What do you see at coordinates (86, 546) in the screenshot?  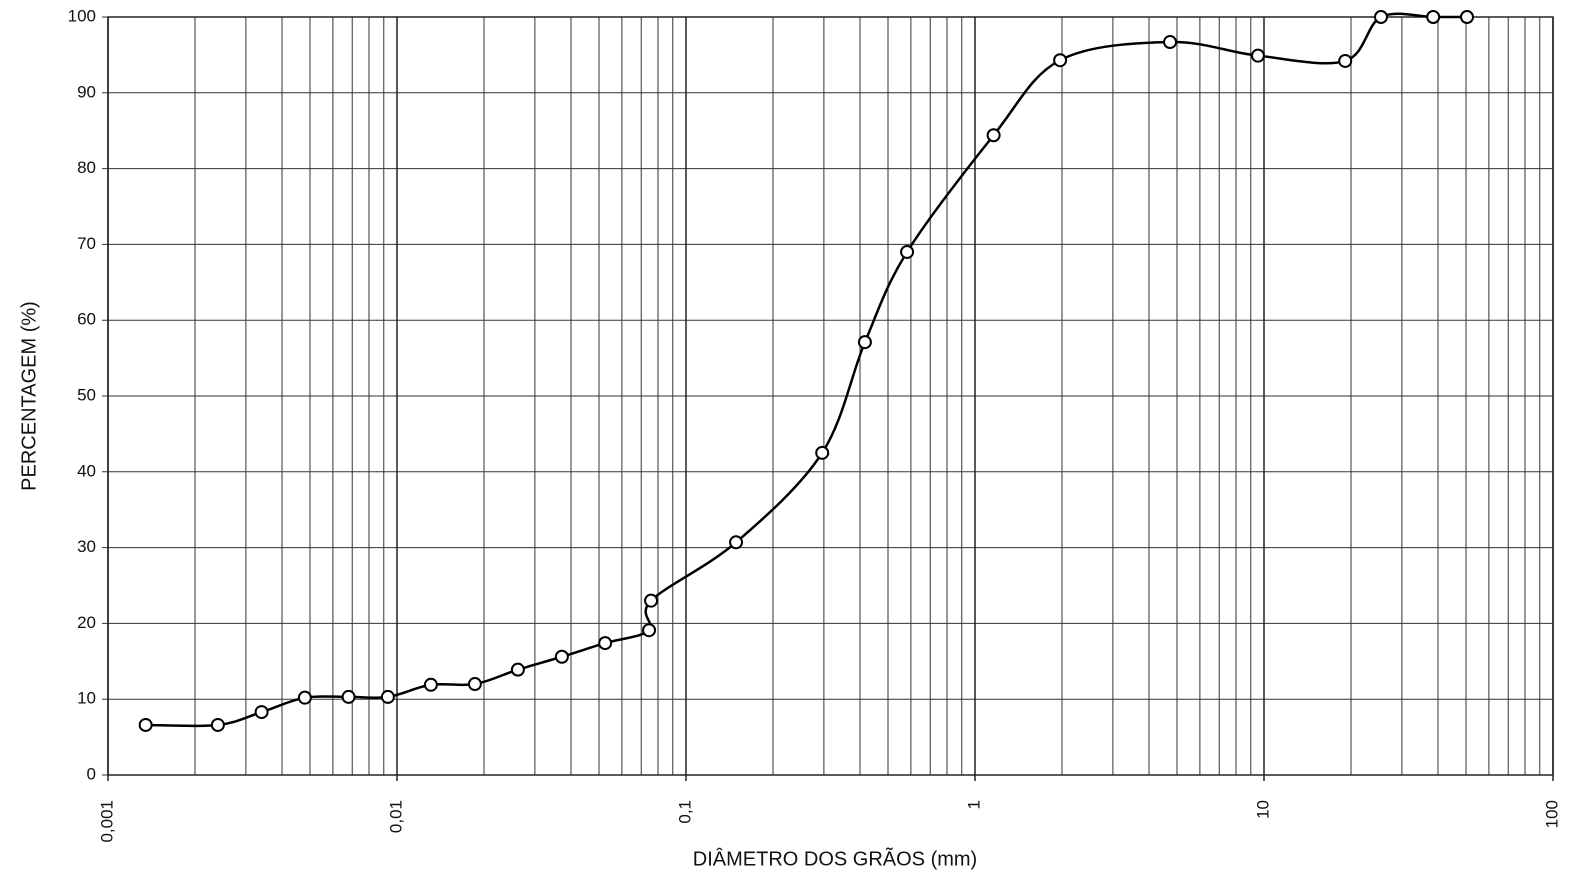 I see `y-tick-label: 30` at bounding box center [86, 546].